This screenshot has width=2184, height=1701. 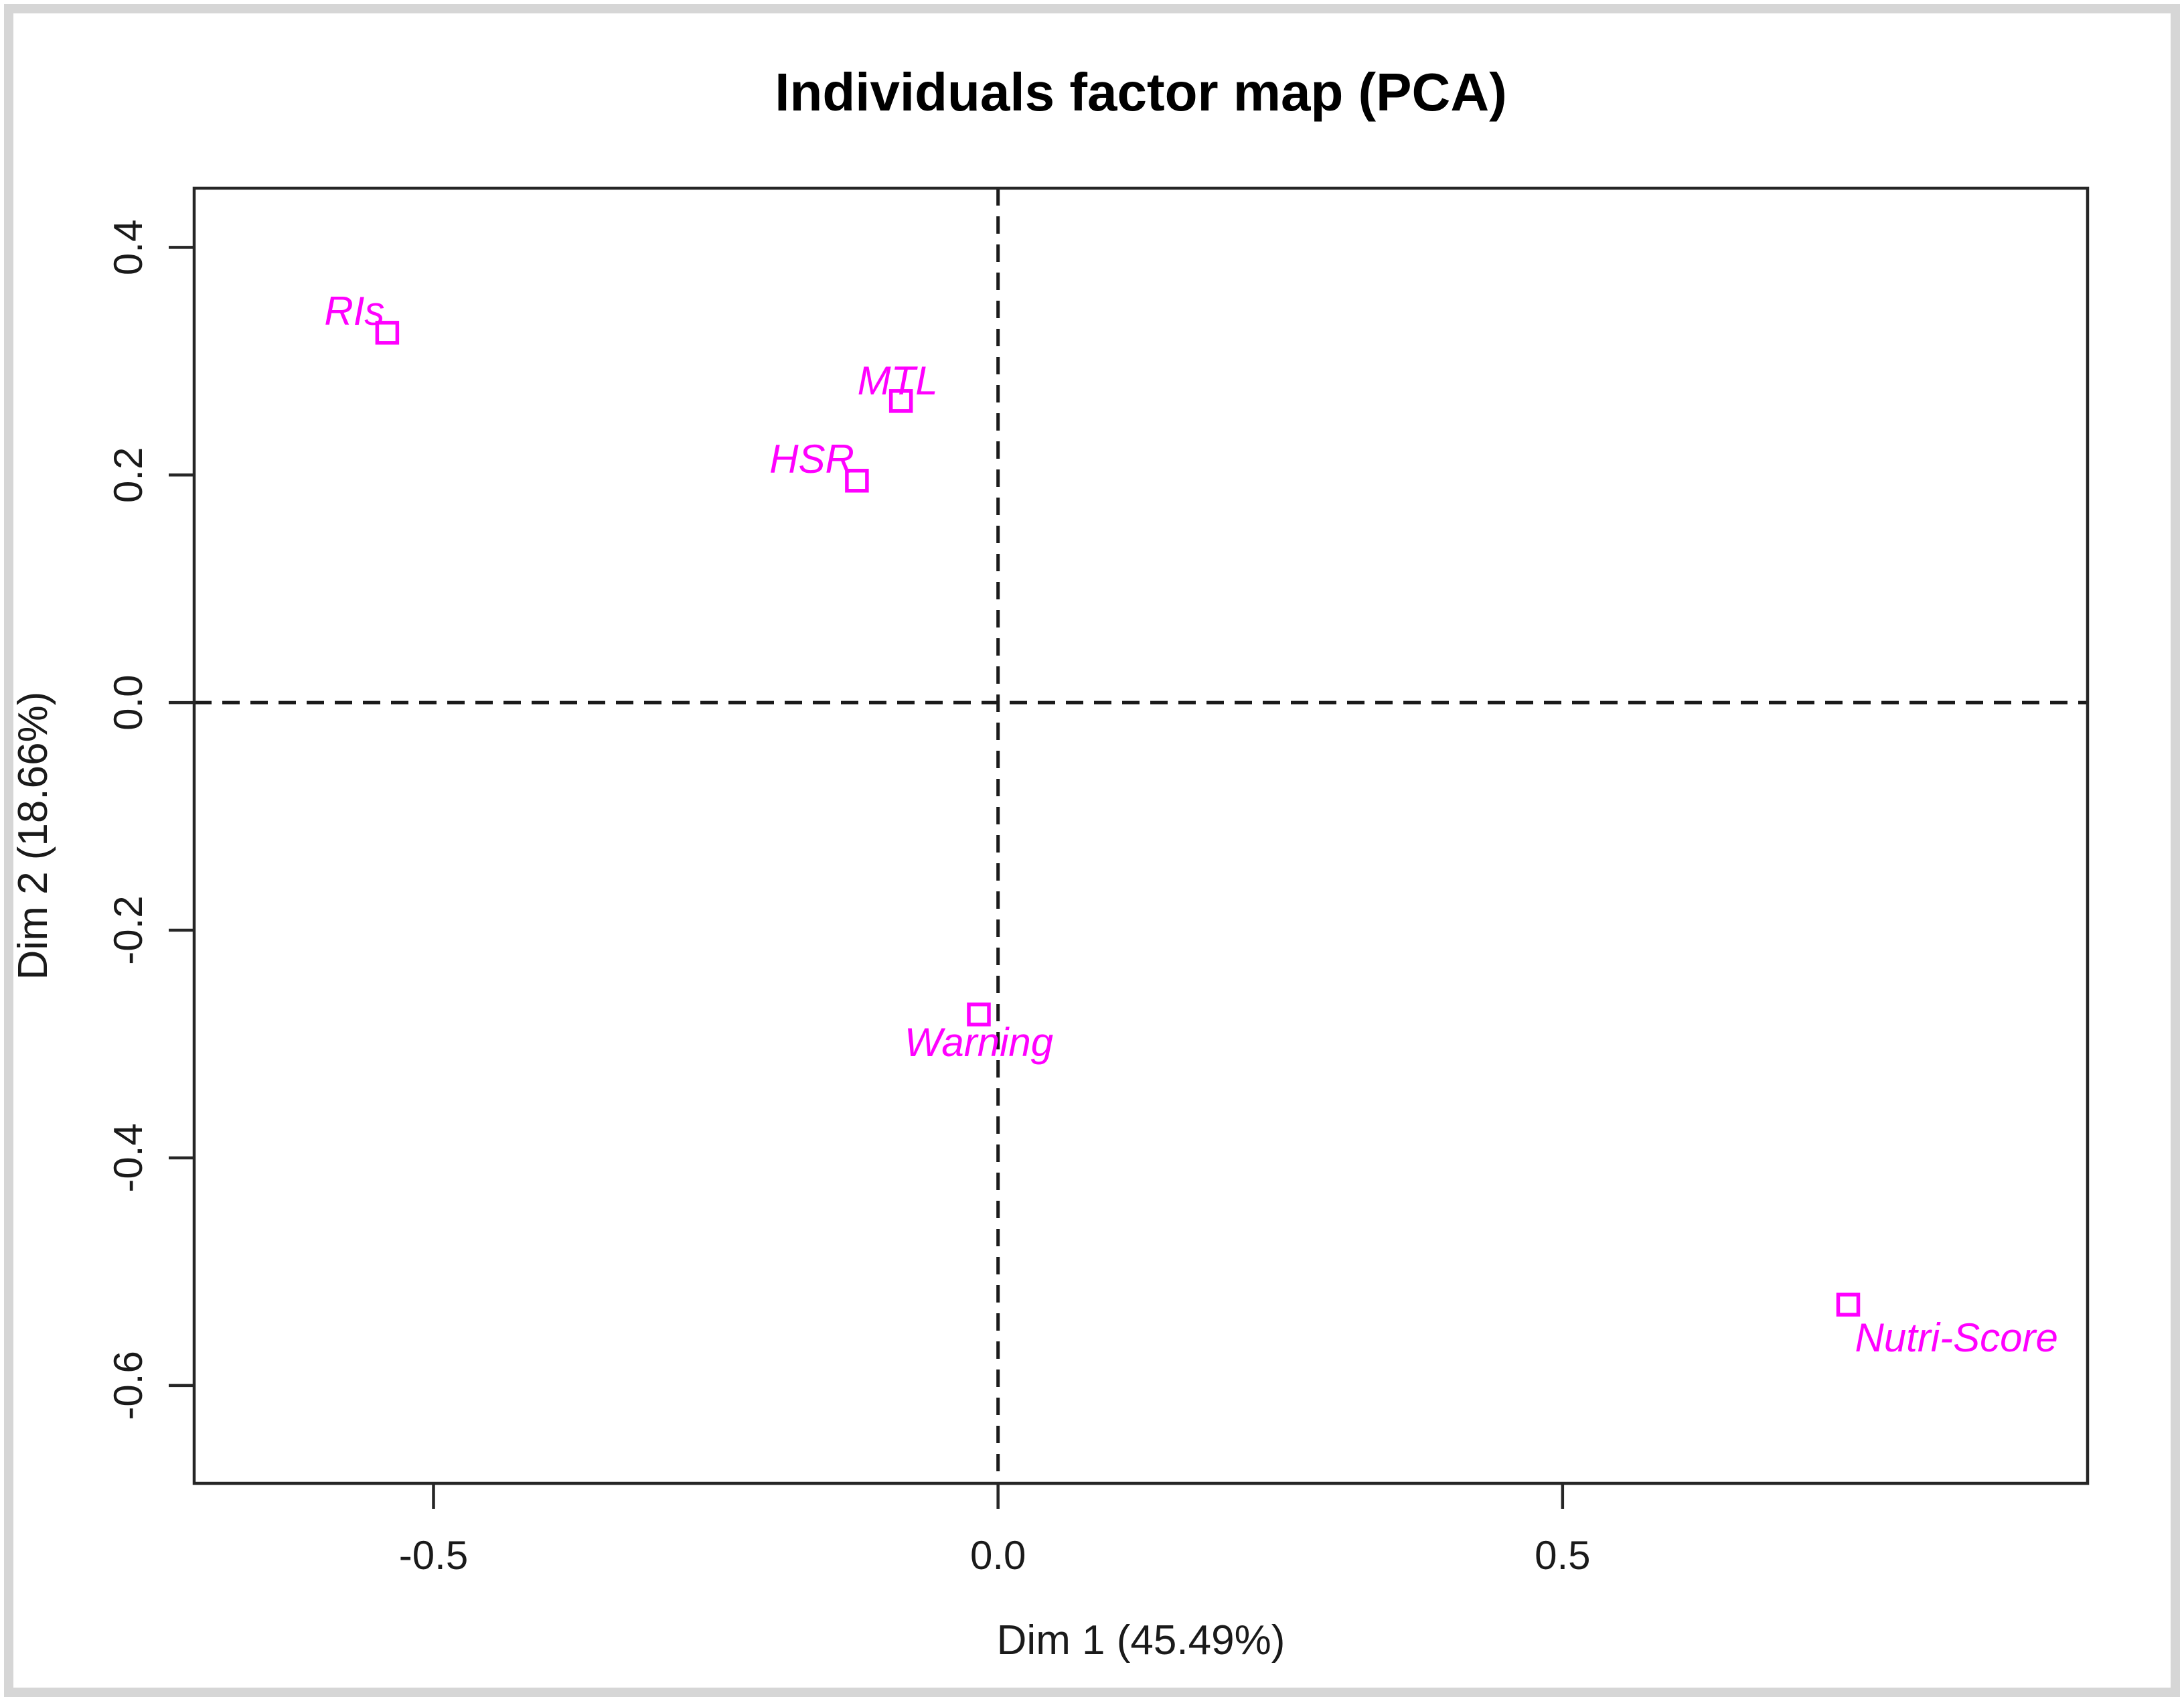 What do you see at coordinates (128, 475) in the screenshot?
I see `y-axis-tick-label: 0.2` at bounding box center [128, 475].